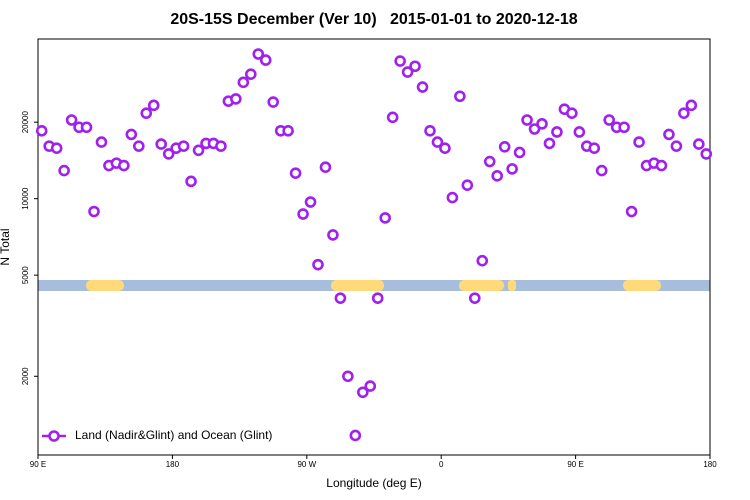 The image size is (750, 500). What do you see at coordinates (173, 435) in the screenshot?
I see `legend-label: Land (Nadir&Glint) and Ocean (Glint)` at bounding box center [173, 435].